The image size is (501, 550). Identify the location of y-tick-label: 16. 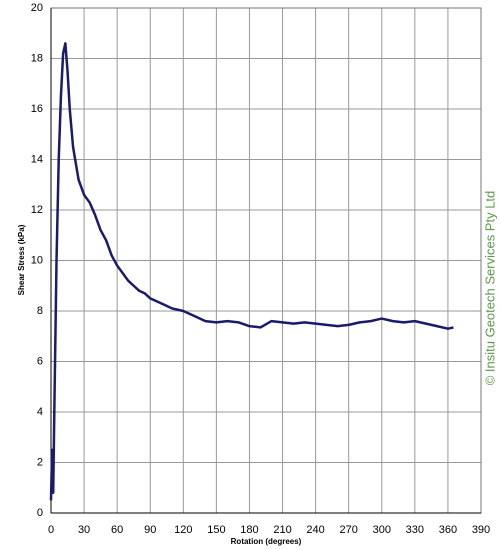
(37, 109).